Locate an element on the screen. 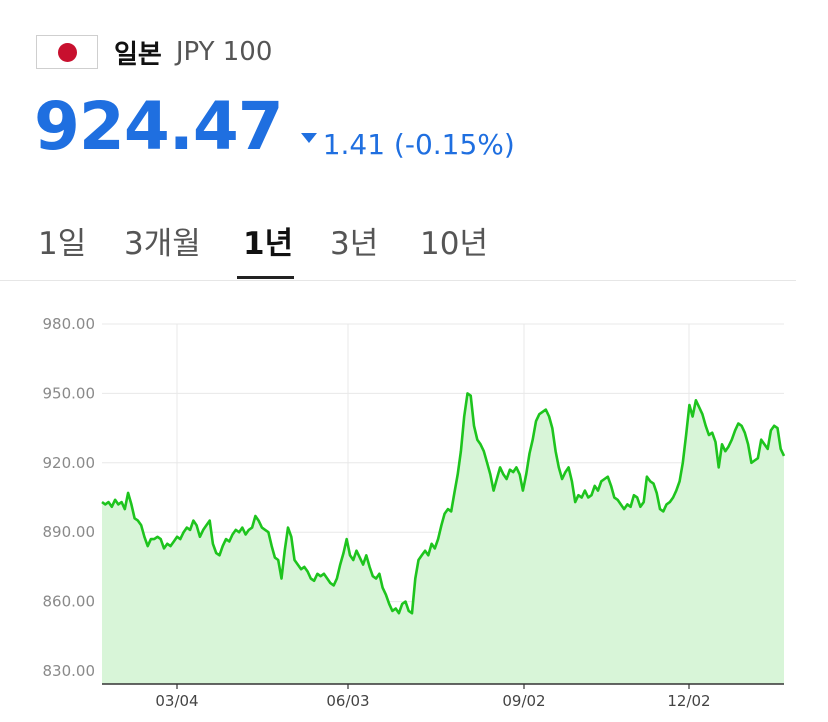 This screenshot has width=828, height=722. period-tabs: 1일 3개월 1년 3년 10년 is located at coordinates (398, 245).